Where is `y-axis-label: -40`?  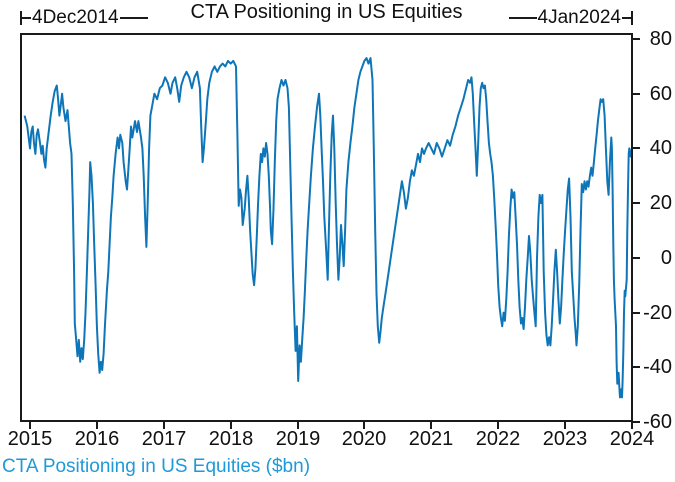 y-axis-label: -40 is located at coordinates (657, 367).